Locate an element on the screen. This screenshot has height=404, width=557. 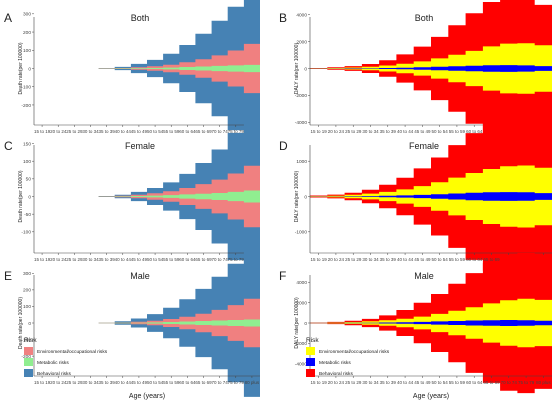
y-tick-label: 4000 is located at coordinates (301, 283).